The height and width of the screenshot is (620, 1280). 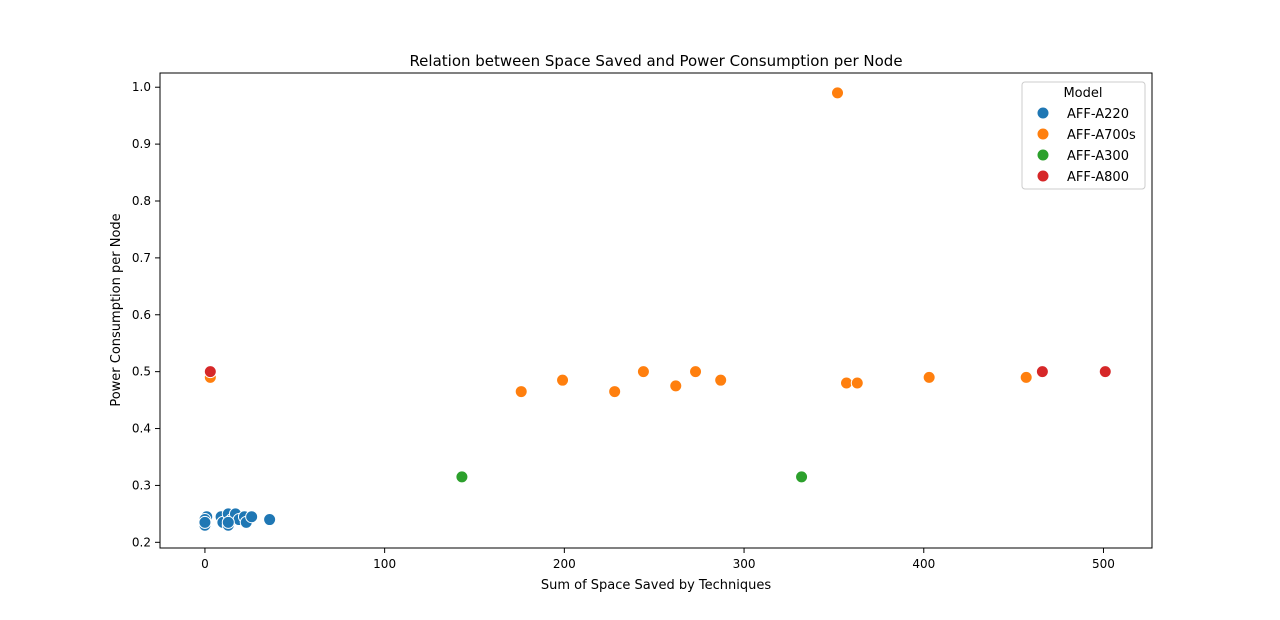 I want to click on y-tick-label: 0.9, so click(x=141, y=144).